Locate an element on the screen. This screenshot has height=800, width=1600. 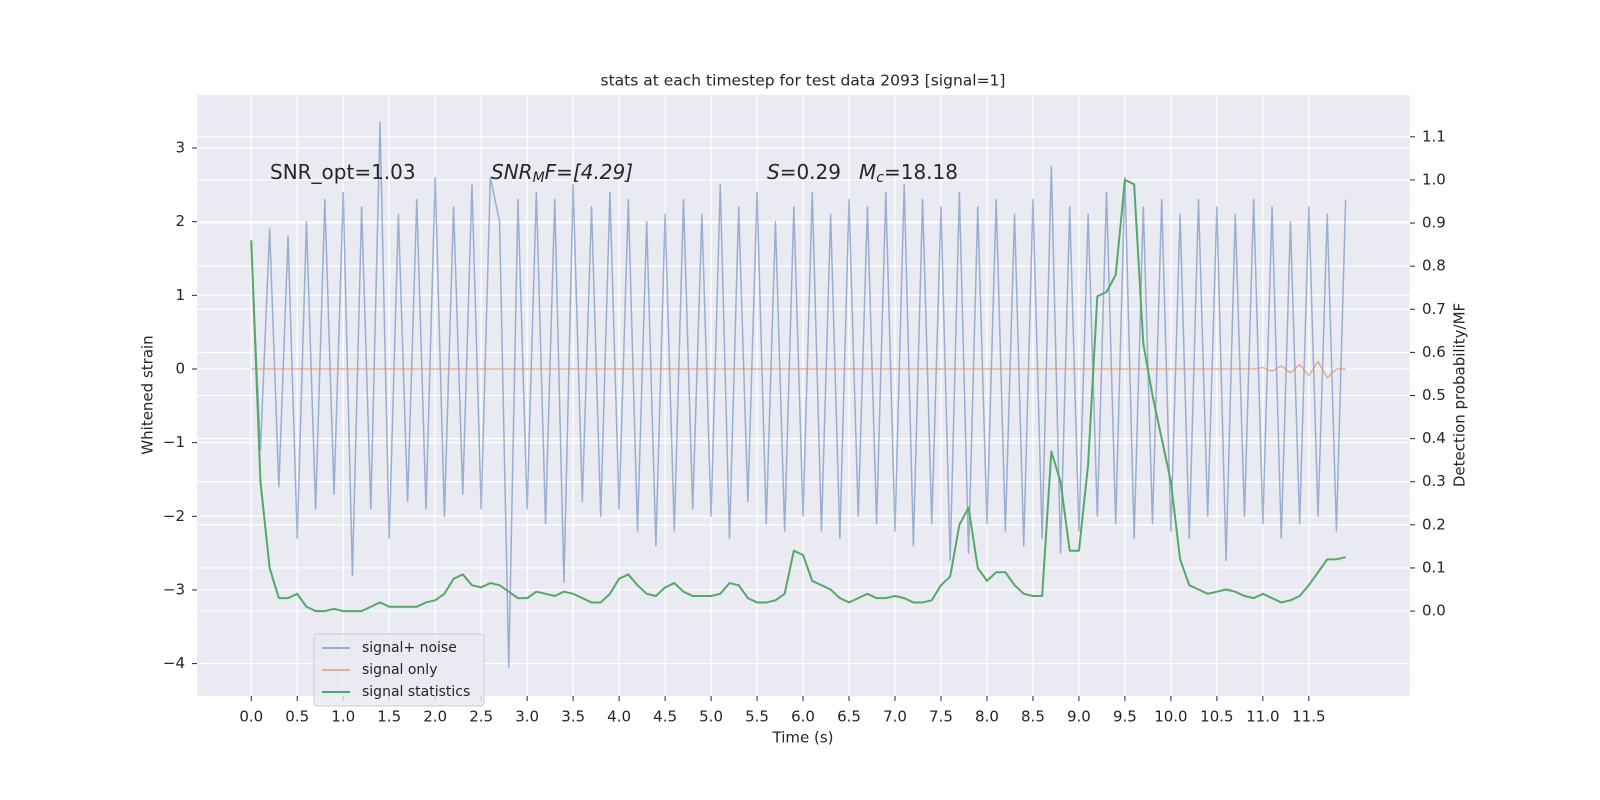
x-tick-label: 4.0 is located at coordinates (619, 717).